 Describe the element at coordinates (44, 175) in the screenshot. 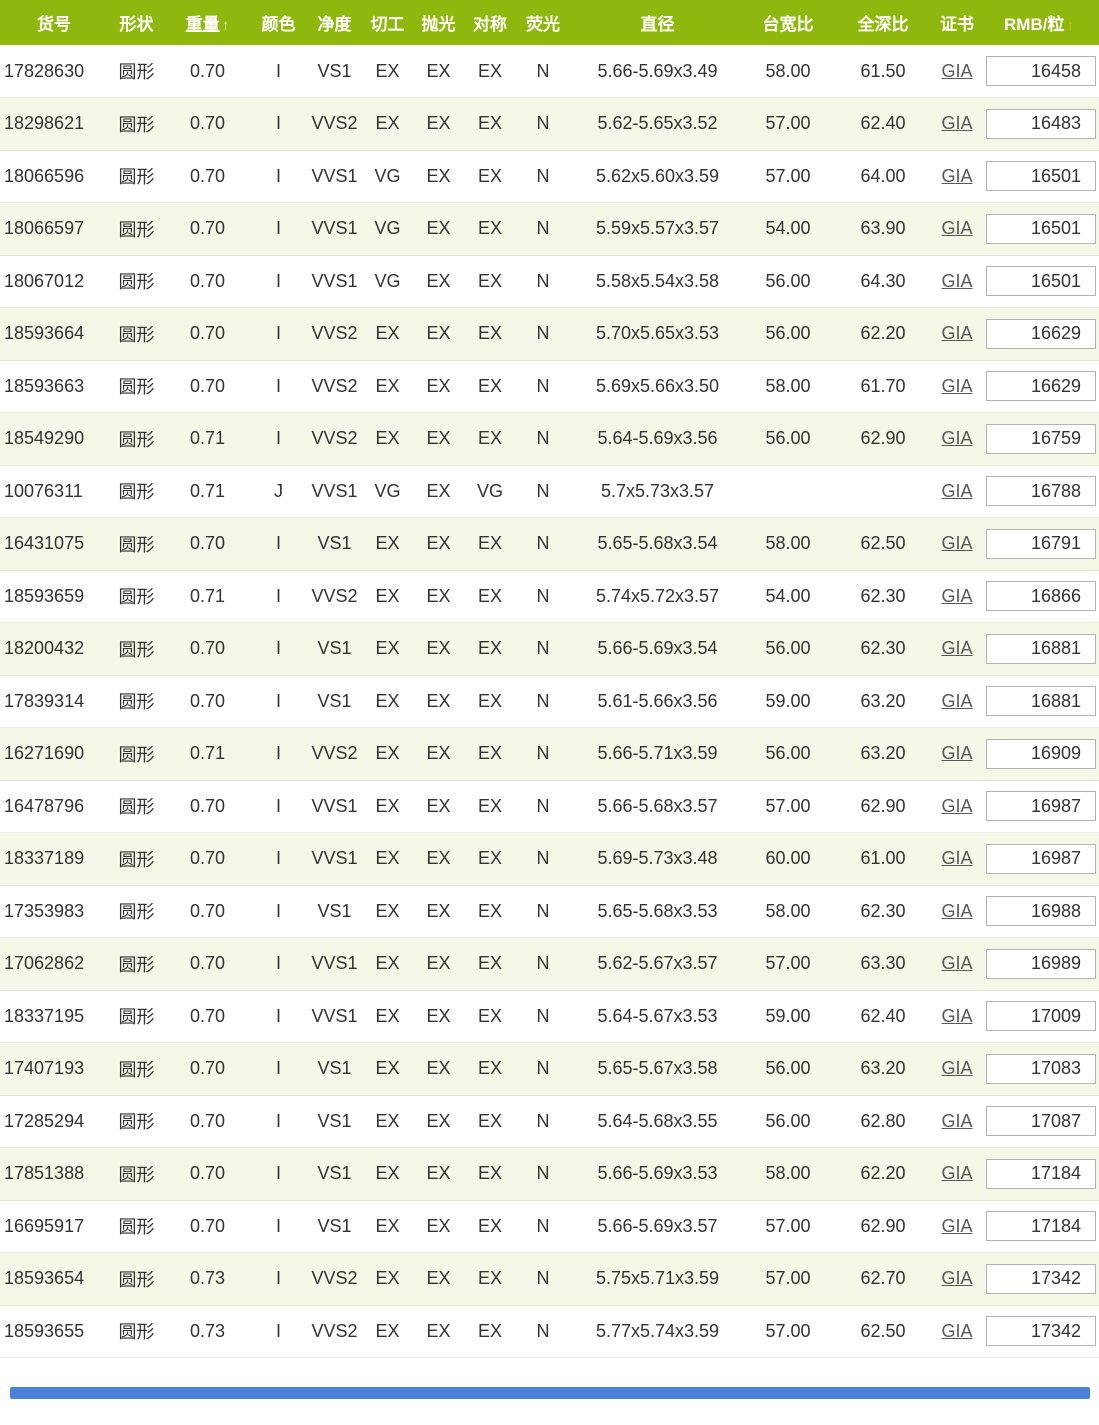

I see `cell-item_no: 18066596` at that location.